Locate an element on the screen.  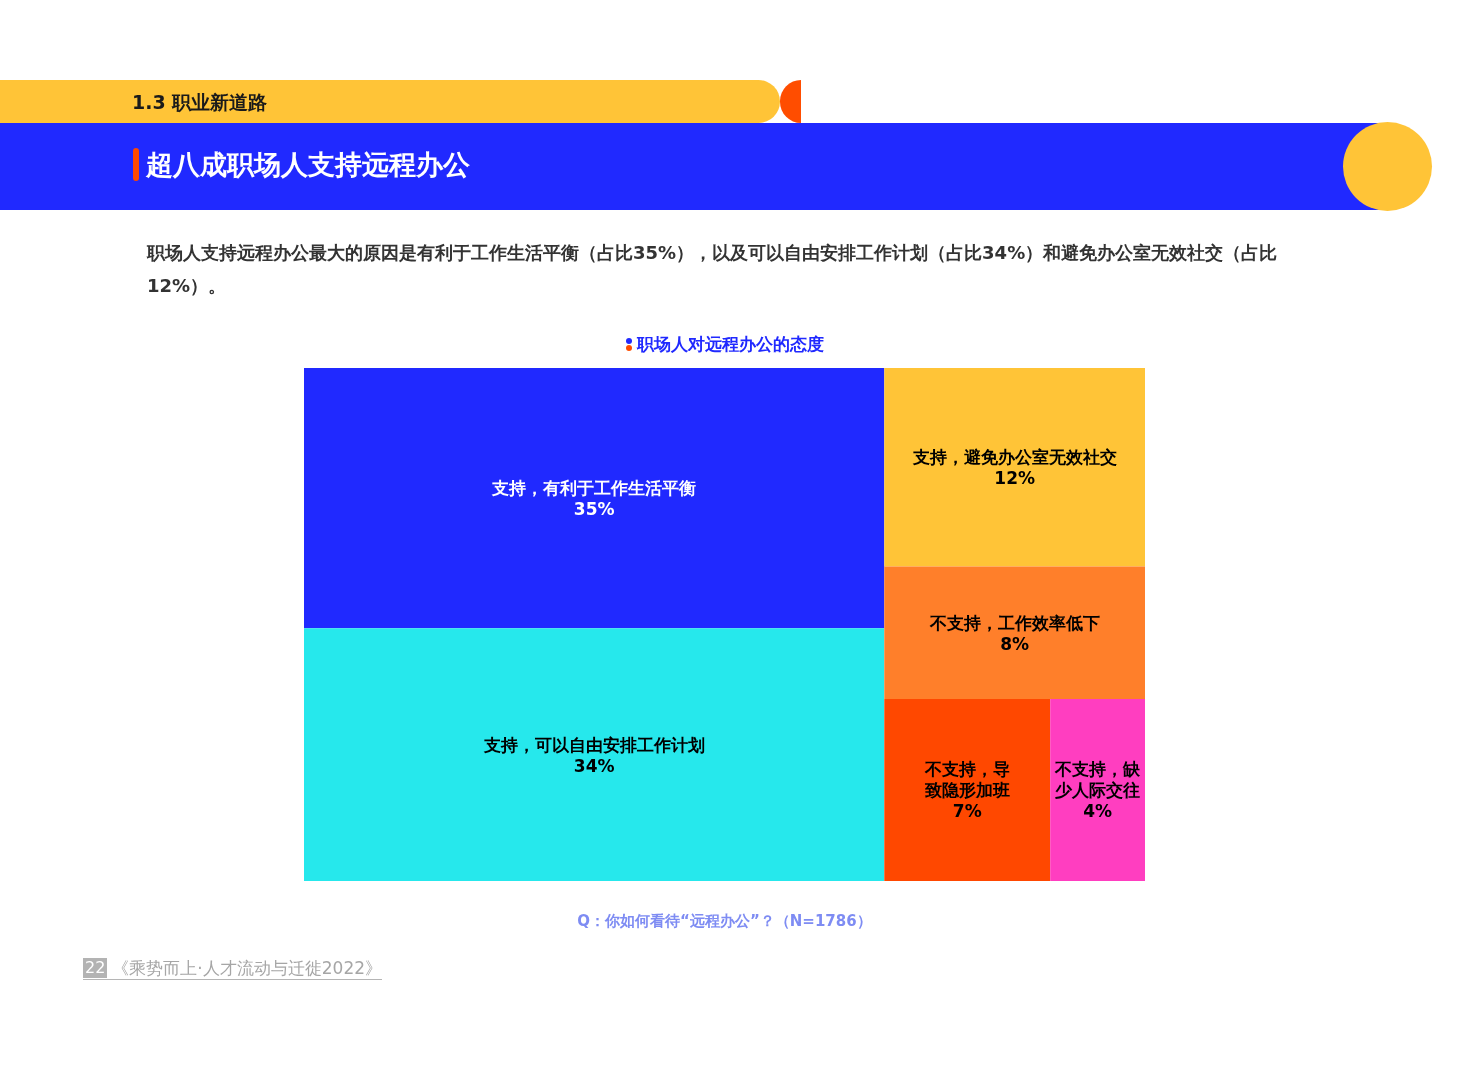
category-label: 不支持，缺少人际交往 is located at coordinates (1098, 780).